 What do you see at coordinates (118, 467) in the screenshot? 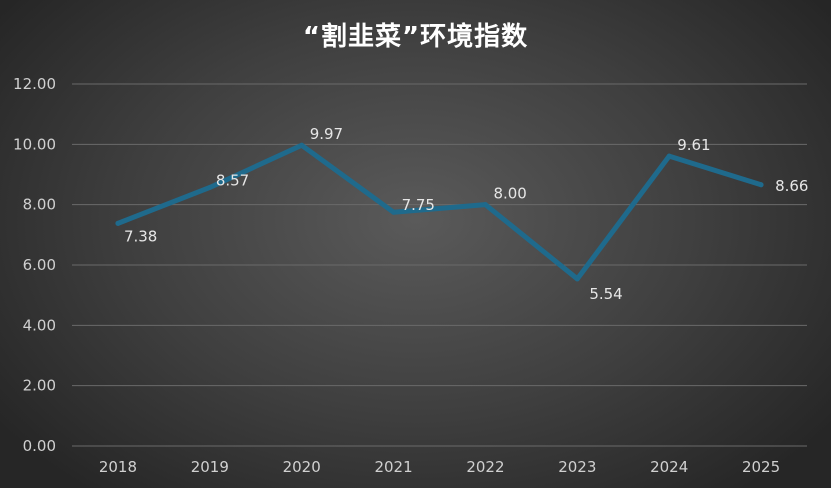
I see `x-tick-label: 2018` at bounding box center [118, 467].